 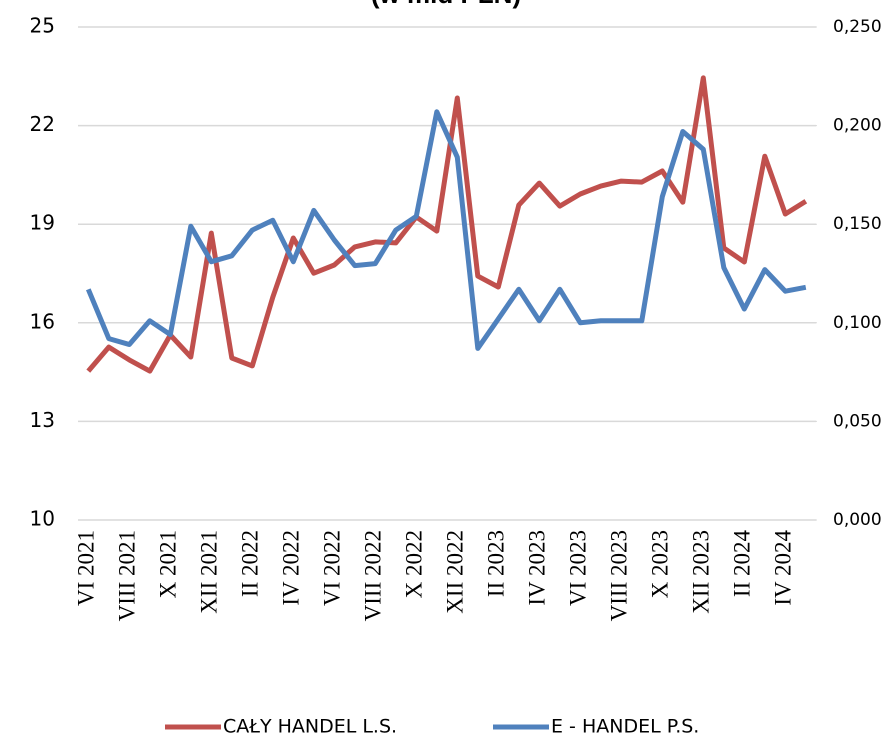 I want to click on x-tick-label: X 2023, so click(x=660, y=564).